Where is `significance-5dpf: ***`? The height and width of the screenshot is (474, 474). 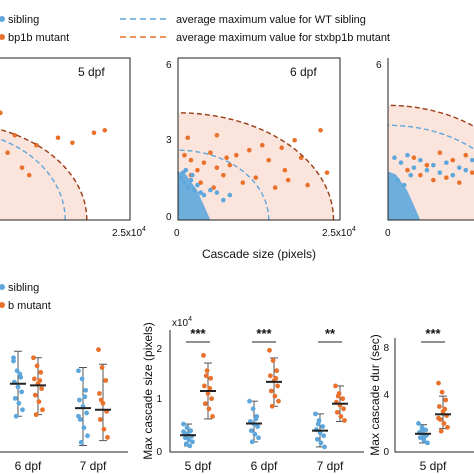
significance-5dpf: *** is located at coordinates (198, 333).